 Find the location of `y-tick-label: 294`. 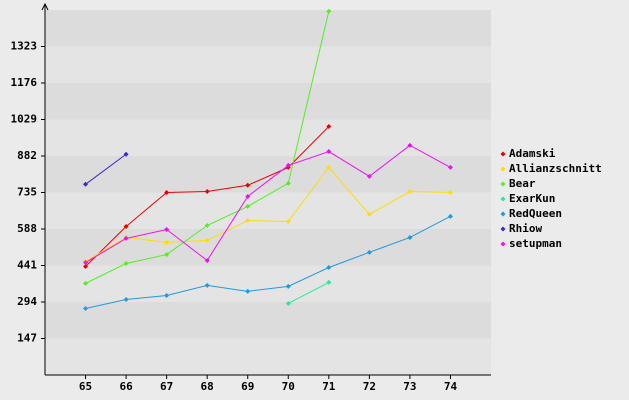

y-tick-label: 294 is located at coordinates (27, 301).